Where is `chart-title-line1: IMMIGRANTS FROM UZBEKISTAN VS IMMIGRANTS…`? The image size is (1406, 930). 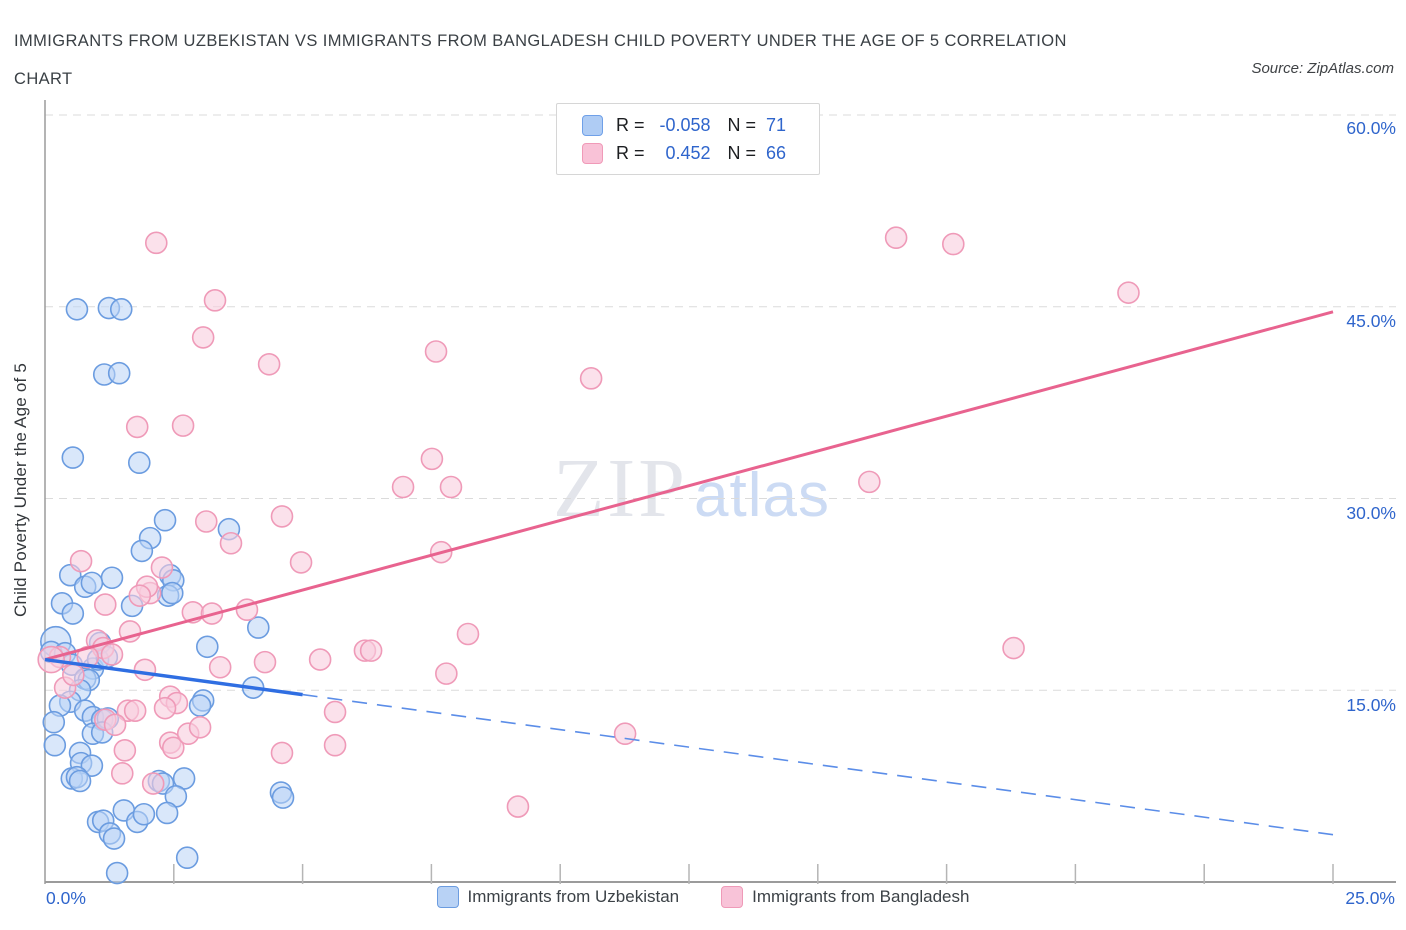 chart-title-line1: IMMIGRANTS FROM UZBEKISTAN VS IMMIGRANTS… is located at coordinates (540, 41).